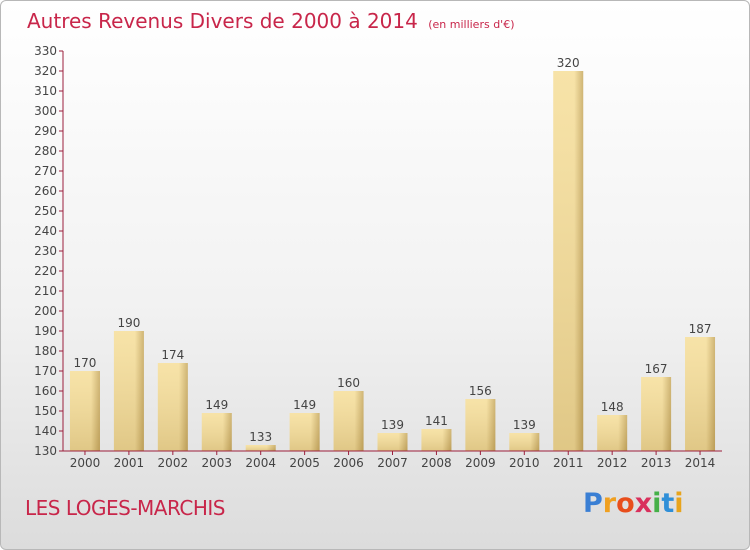  What do you see at coordinates (304, 432) in the screenshot?
I see `bar-shade-2005` at bounding box center [304, 432].